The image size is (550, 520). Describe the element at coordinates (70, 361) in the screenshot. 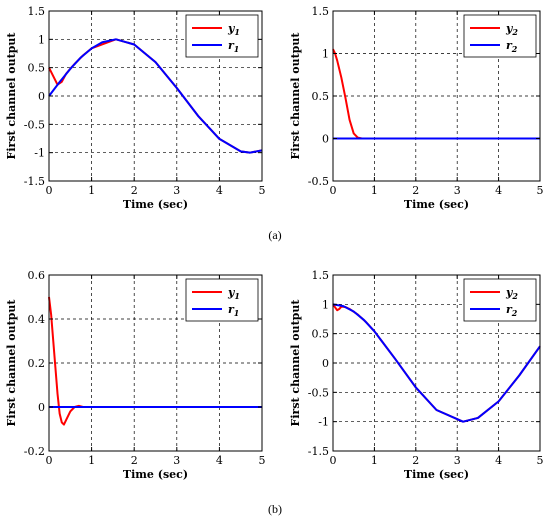

I see `series-line-y1` at that location.